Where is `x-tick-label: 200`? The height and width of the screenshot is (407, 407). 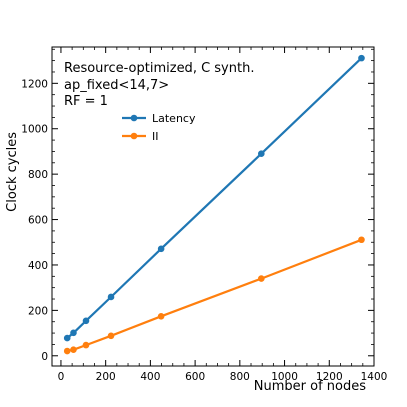 x-tick-label: 200 is located at coordinates (106, 377).